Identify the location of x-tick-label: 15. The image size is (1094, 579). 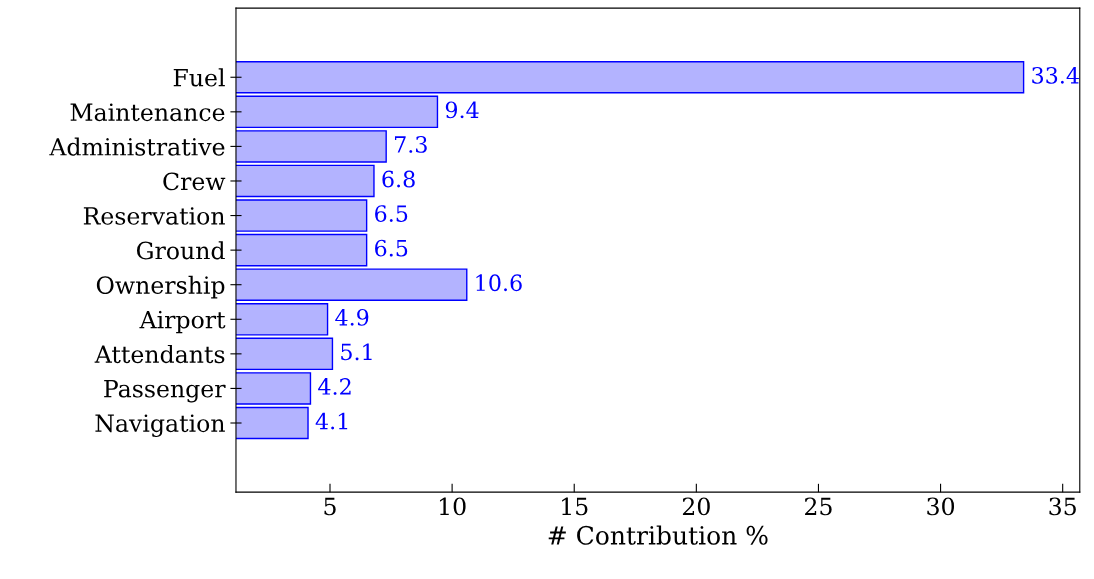
(575, 506).